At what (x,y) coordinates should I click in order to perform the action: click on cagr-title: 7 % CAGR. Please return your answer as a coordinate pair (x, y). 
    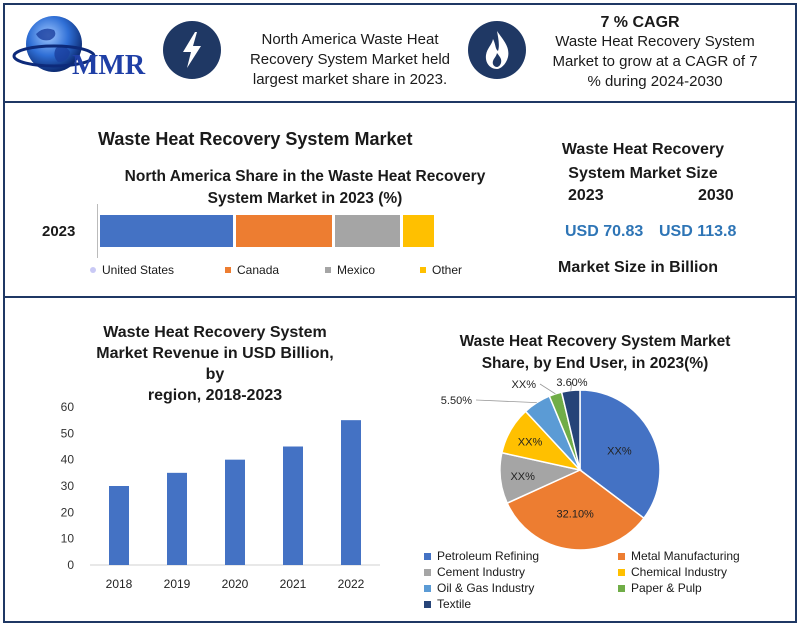
    Looking at the image, I should click on (640, 22).